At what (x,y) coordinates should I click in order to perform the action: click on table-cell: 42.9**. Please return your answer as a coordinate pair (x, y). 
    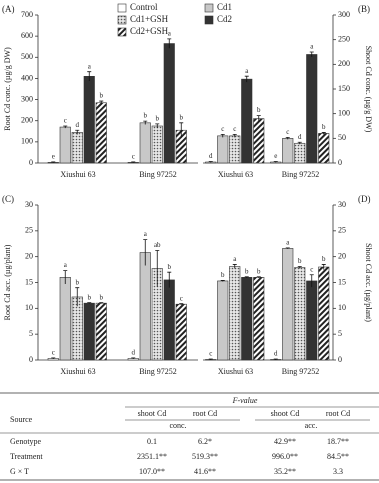
    Looking at the image, I should click on (285, 441).